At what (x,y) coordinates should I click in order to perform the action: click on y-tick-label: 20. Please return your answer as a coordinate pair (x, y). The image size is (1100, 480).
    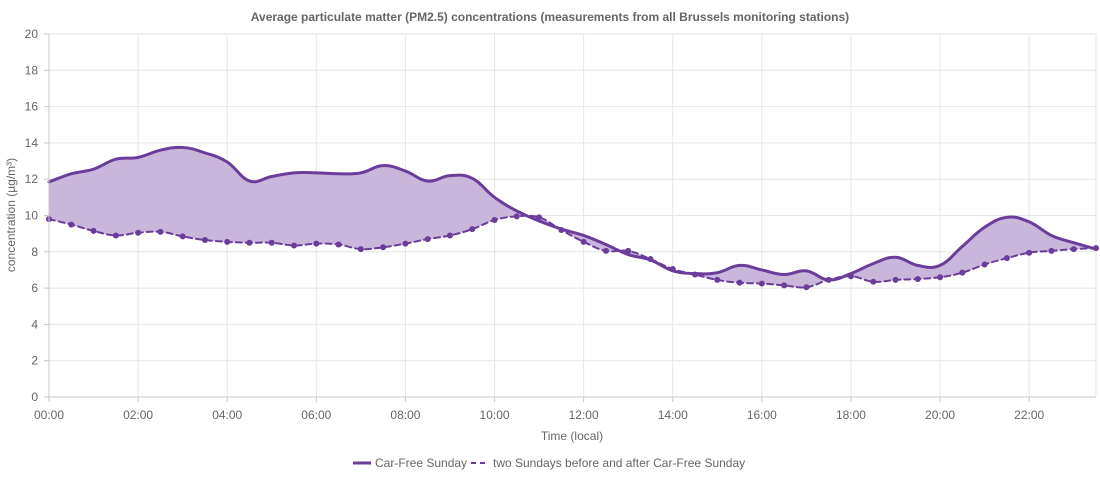
    Looking at the image, I should click on (32, 34).